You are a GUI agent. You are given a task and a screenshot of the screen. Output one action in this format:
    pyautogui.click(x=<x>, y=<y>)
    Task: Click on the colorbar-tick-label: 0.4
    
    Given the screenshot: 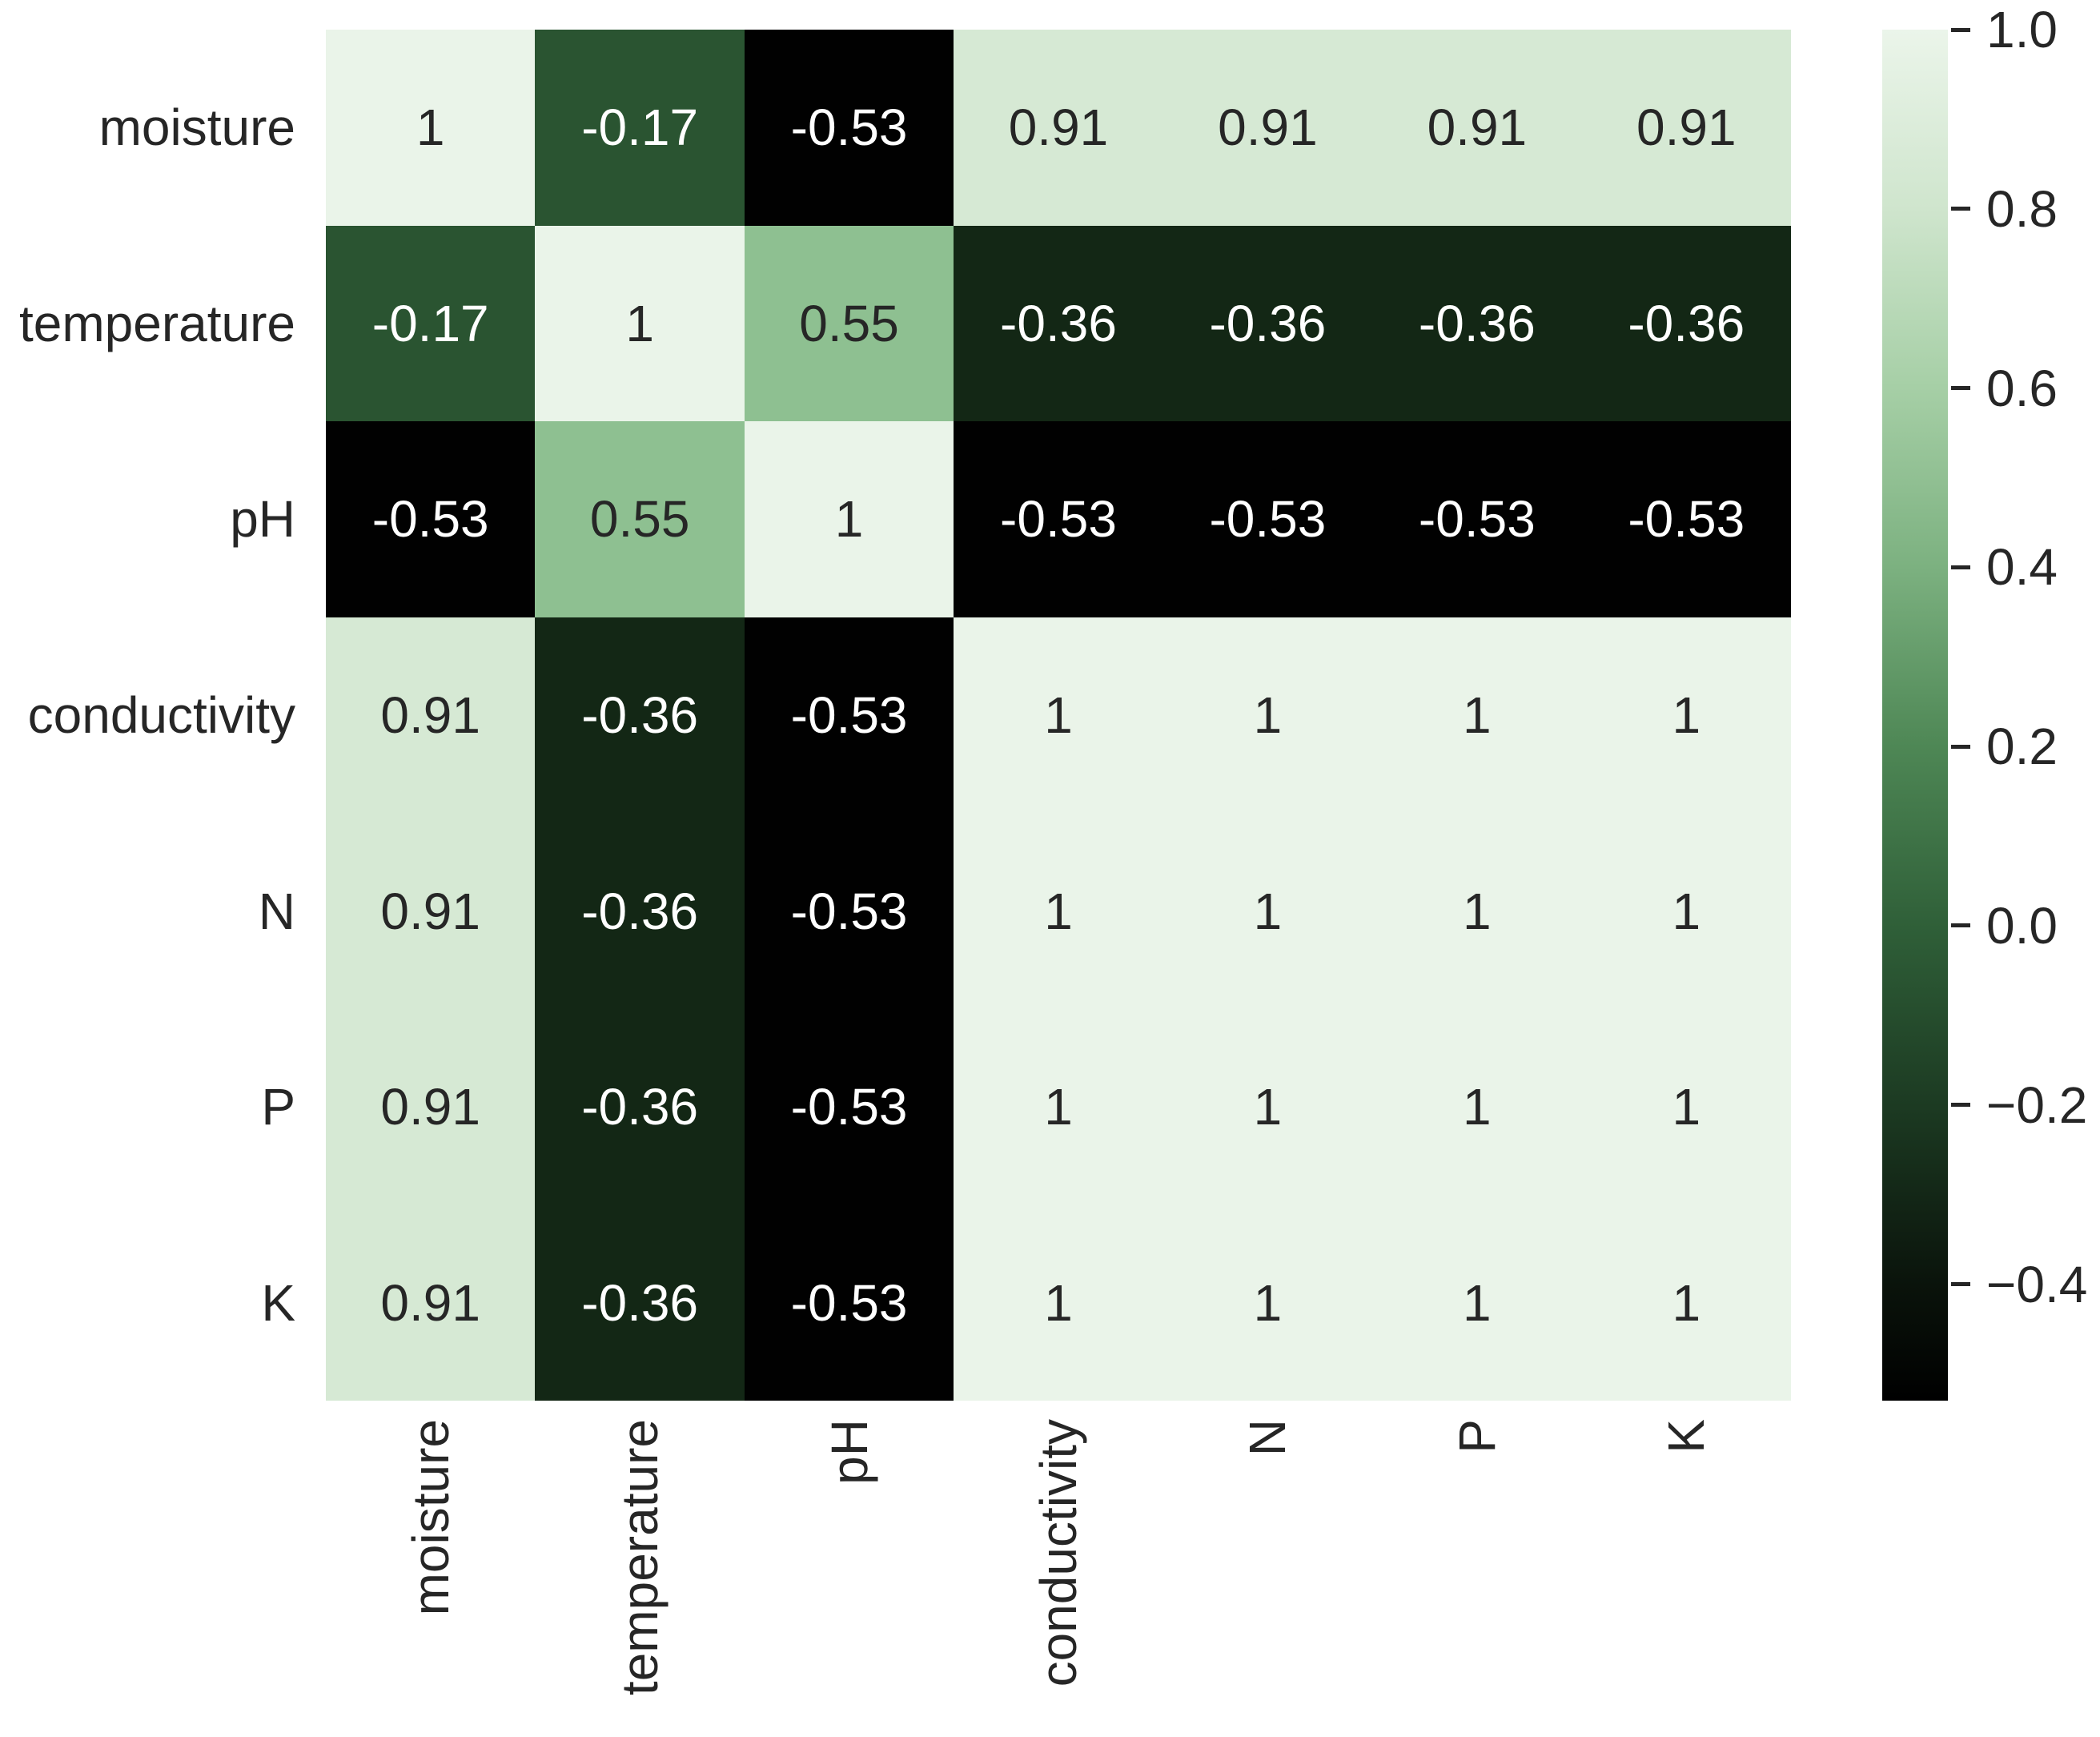 What is the action you would take?
    pyautogui.click(x=2022, y=567)
    